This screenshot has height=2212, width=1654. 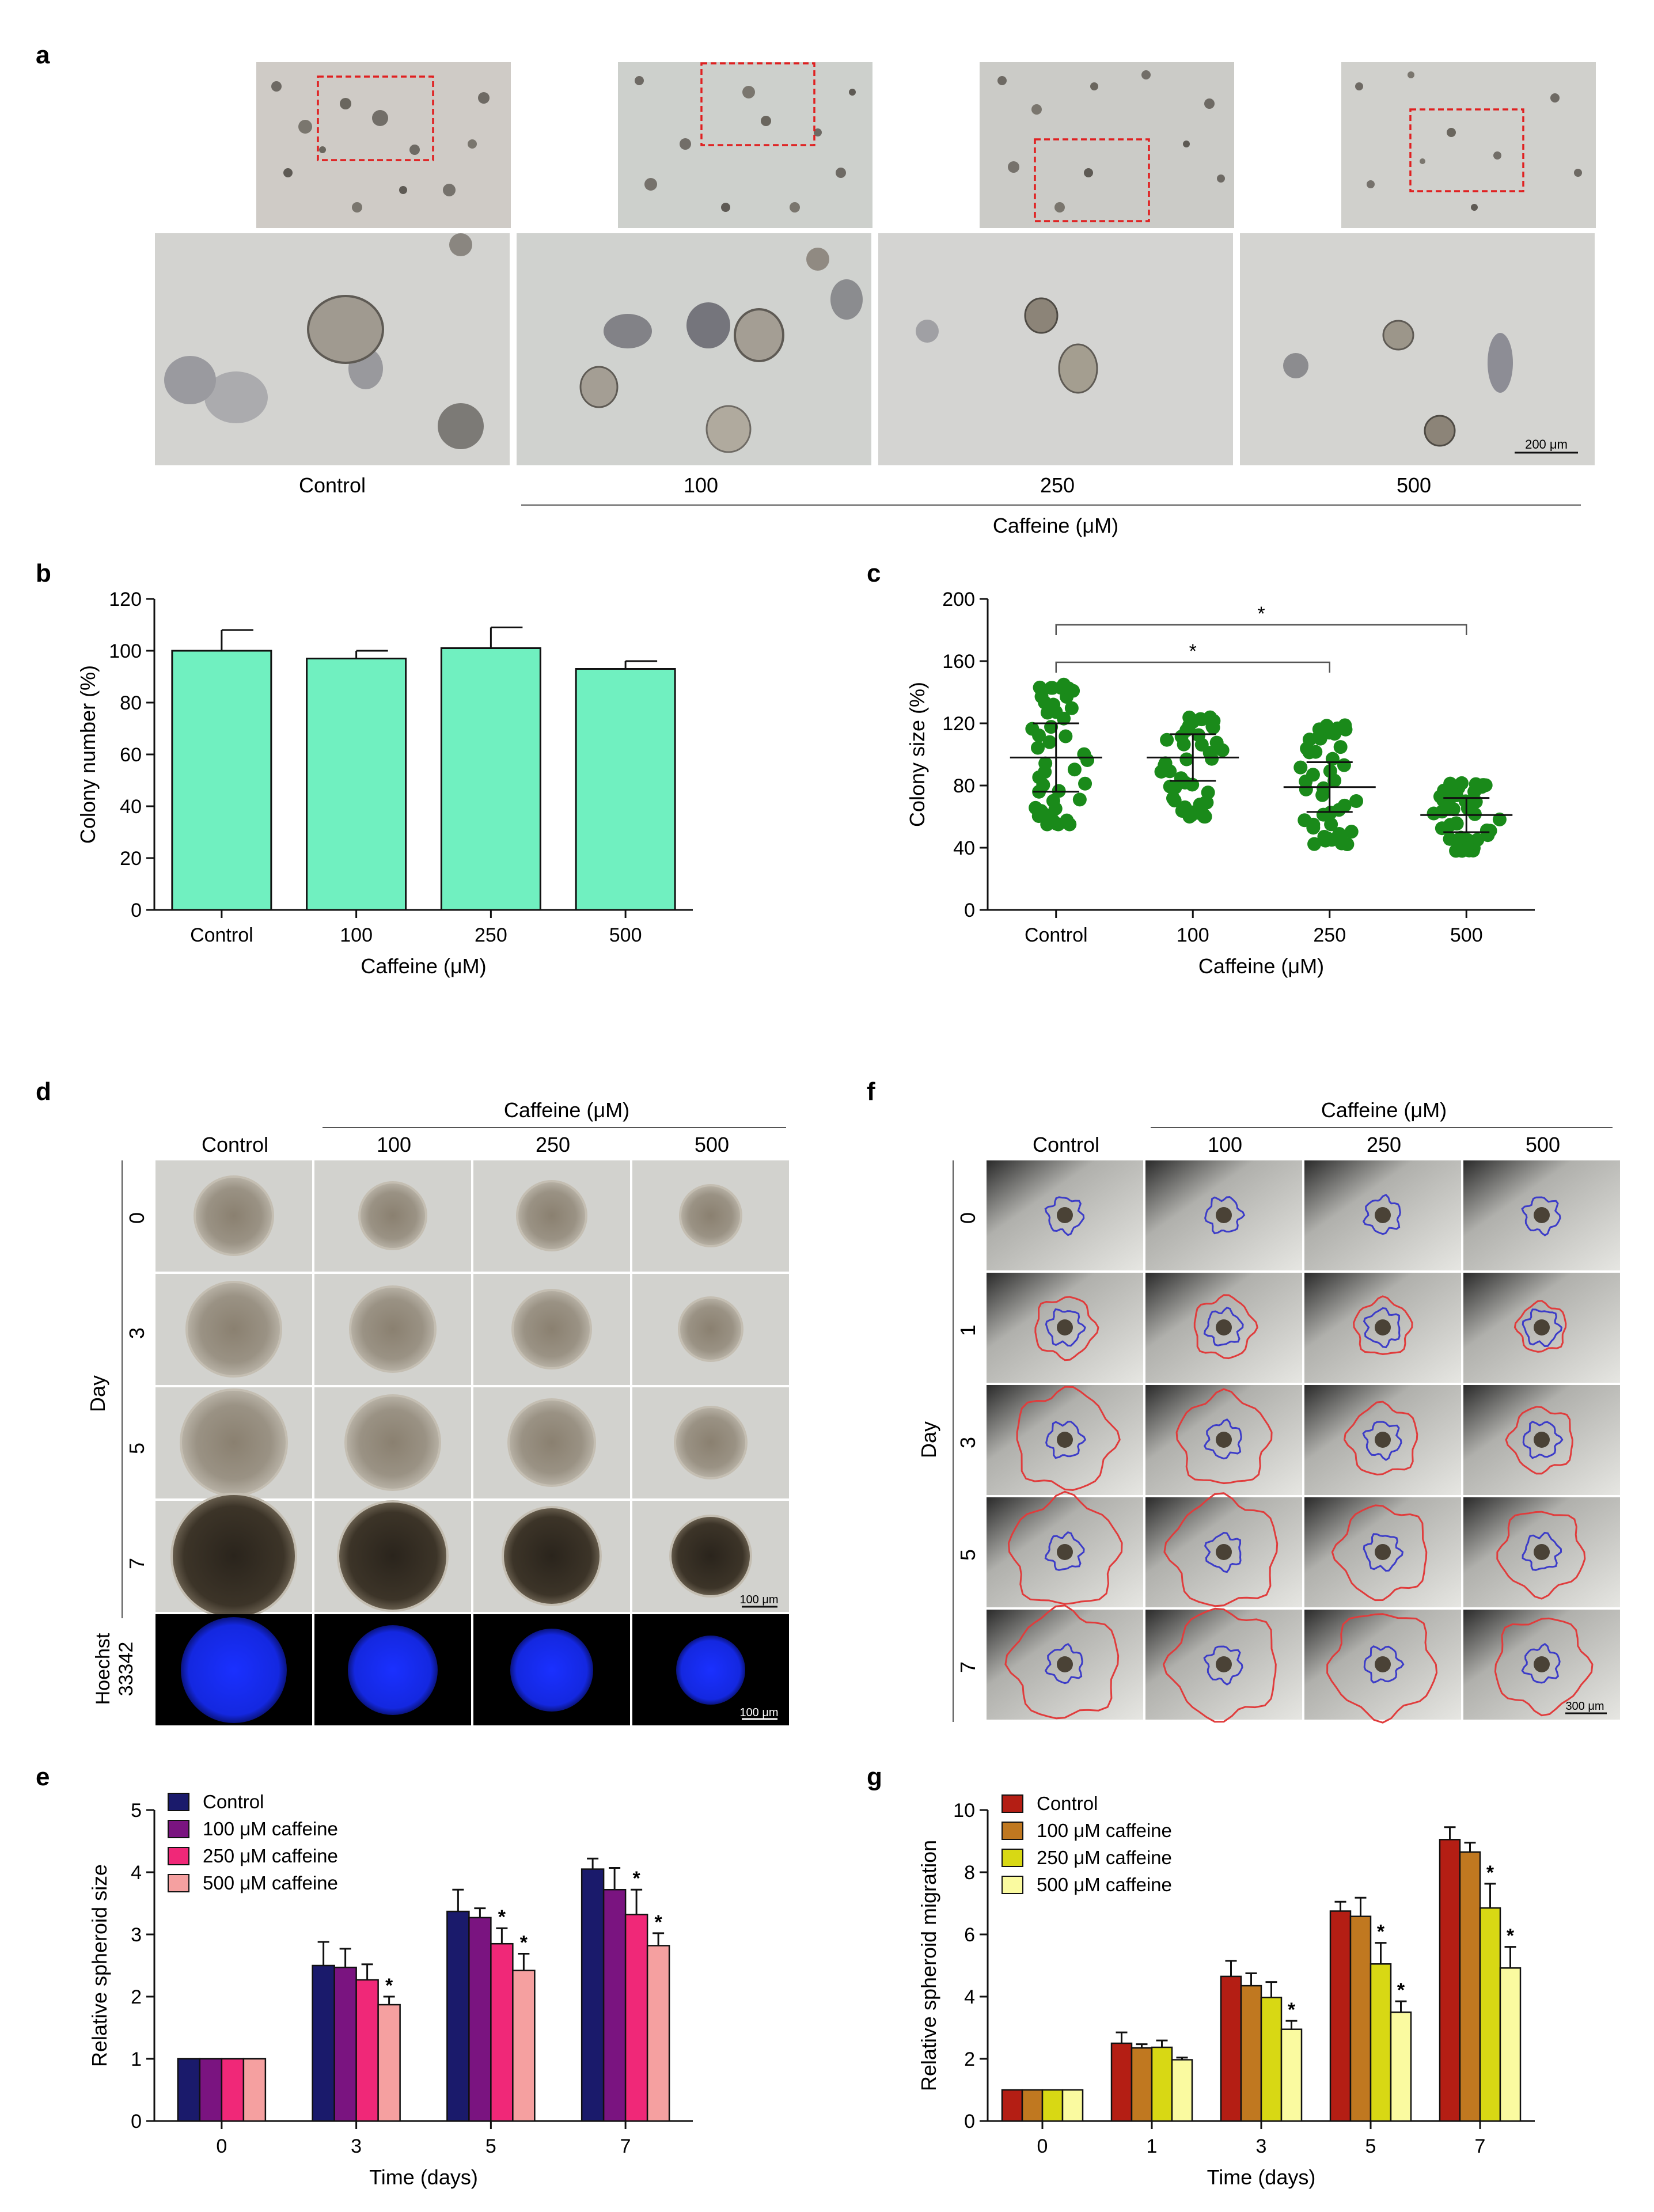 What do you see at coordinates (928, 1440) in the screenshot?
I see `panel-f-row-title: Day` at bounding box center [928, 1440].